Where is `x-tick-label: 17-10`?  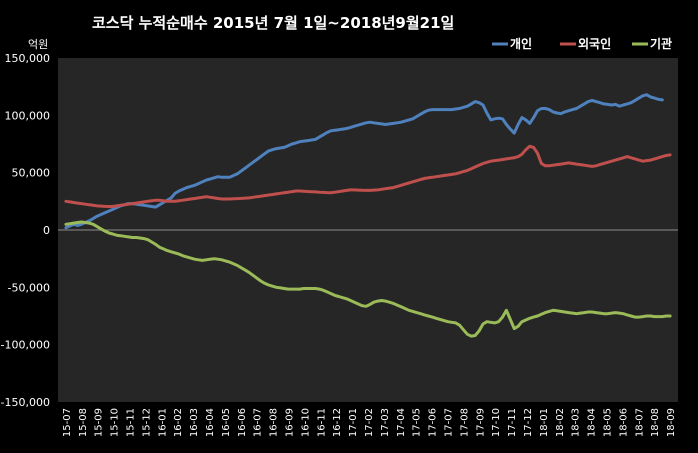
x-tick-label: 17-10 is located at coordinates (496, 422).